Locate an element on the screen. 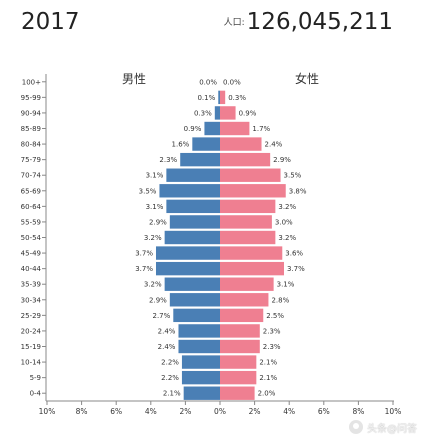  female-value-label: 2.4% is located at coordinates (274, 145).